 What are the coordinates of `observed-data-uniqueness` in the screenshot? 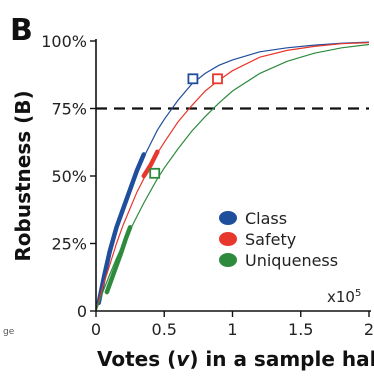 It's located at (118, 260).